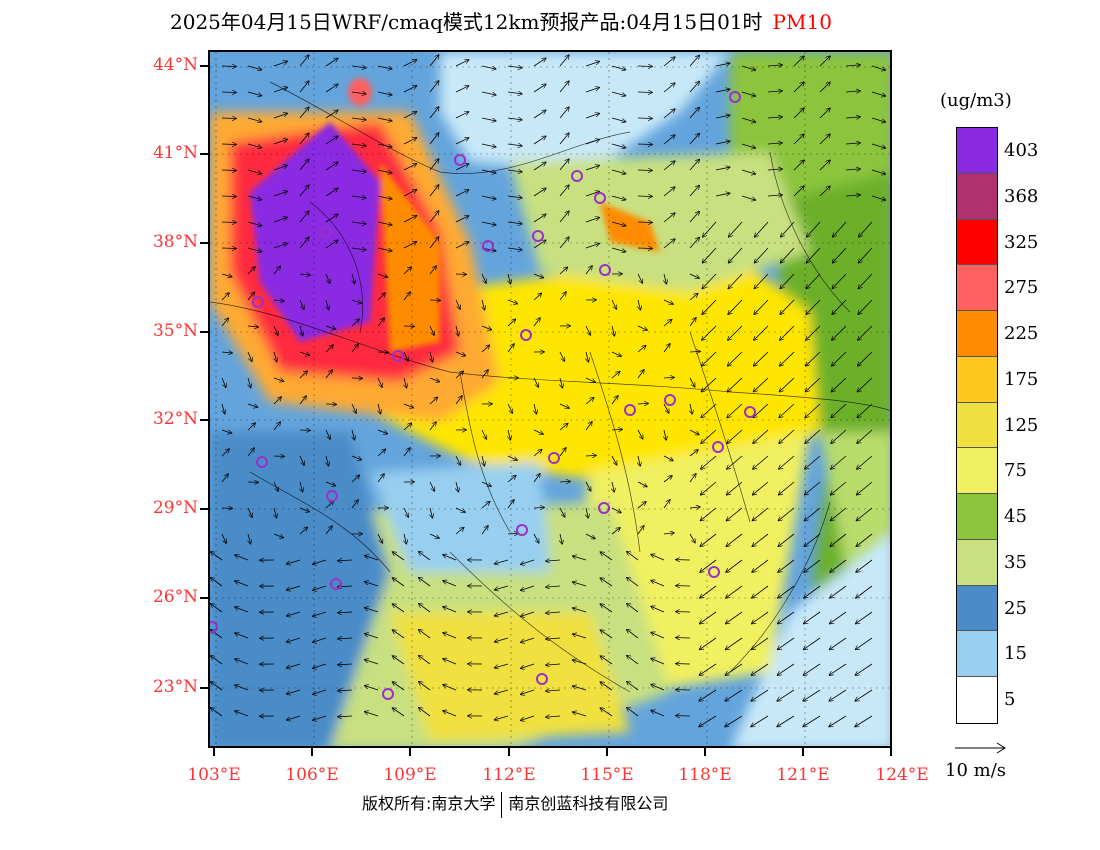 Image resolution: width=1100 pixels, height=850 pixels. Describe the element at coordinates (1021, 288) in the screenshot. I see `colorbar-label: 275` at that location.